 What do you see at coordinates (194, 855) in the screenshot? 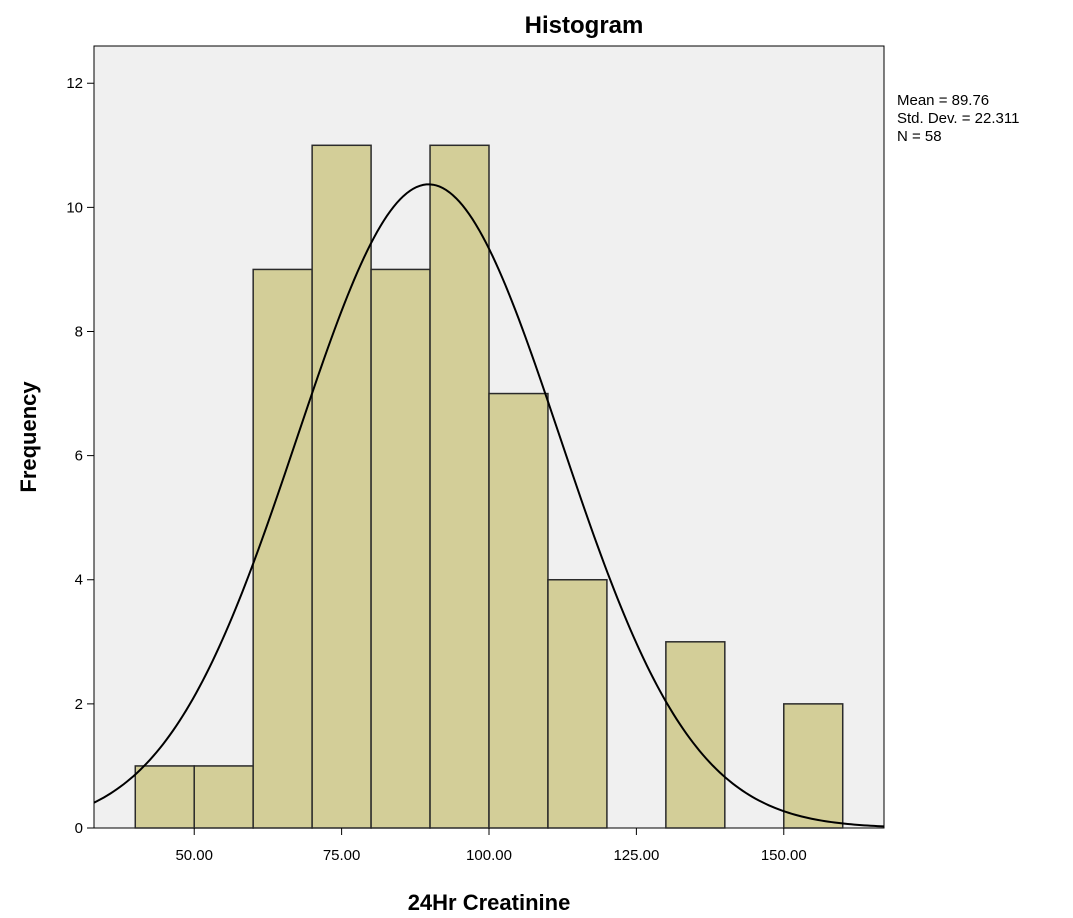
I see `x-tick-label: 50.00` at bounding box center [194, 855].